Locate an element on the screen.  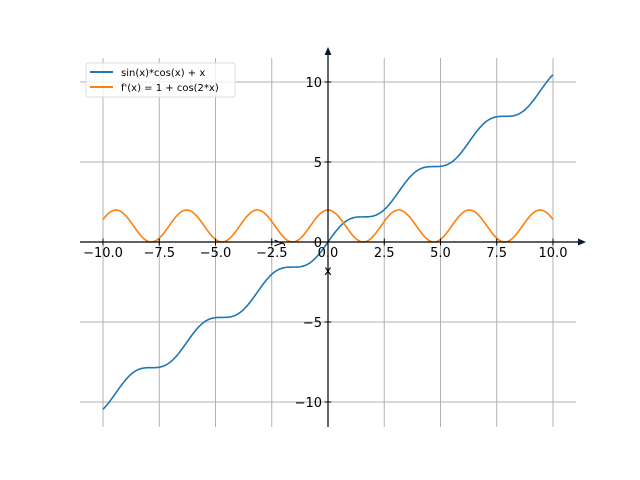
legend-label-series-2: f'(x) = 1 + cos(2*x) is located at coordinates (170, 88).